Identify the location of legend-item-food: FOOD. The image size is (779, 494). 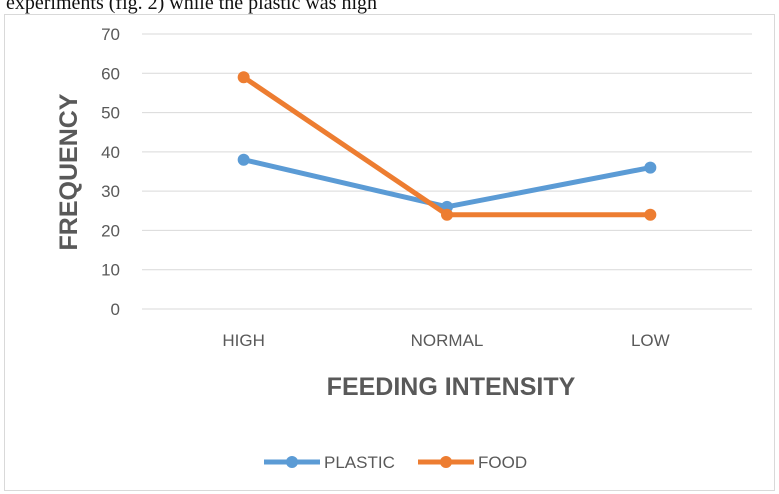
(472, 462).